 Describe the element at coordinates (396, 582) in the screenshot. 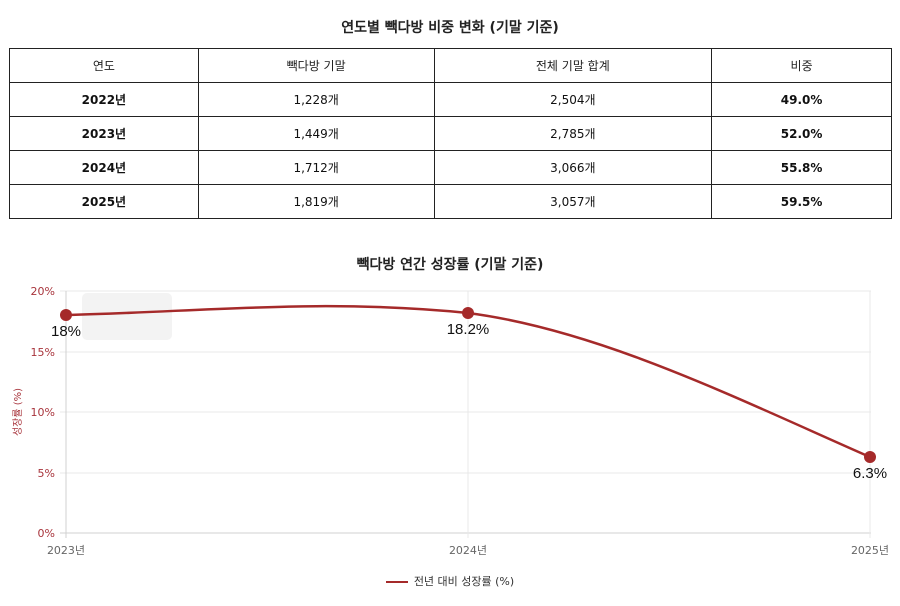

I see `legend-line-icon` at that location.